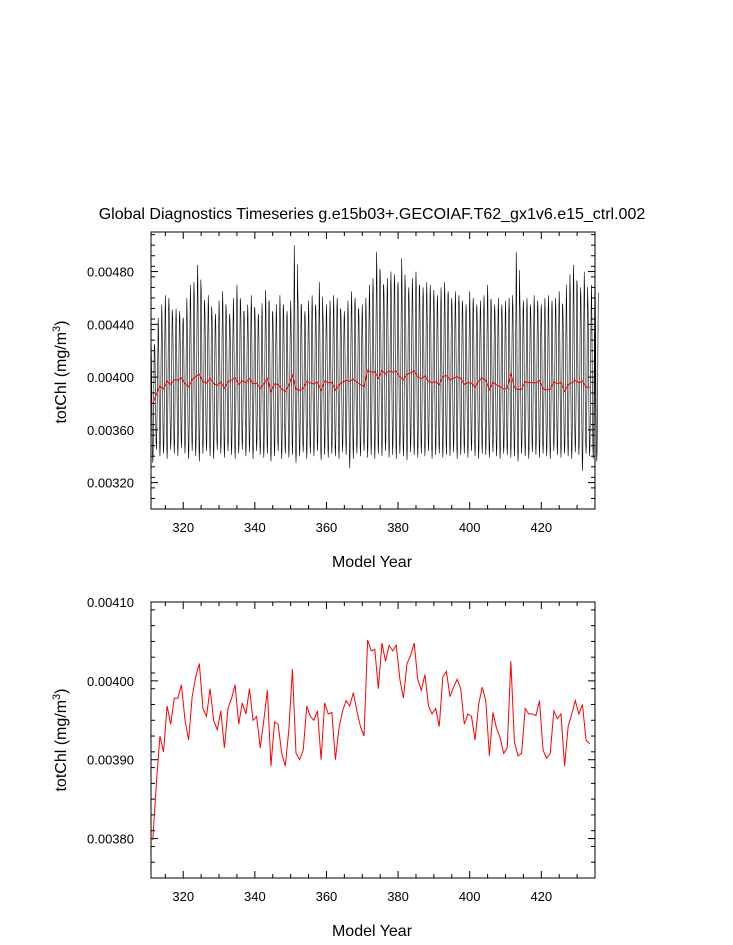 The width and height of the screenshot is (733, 945). I want to click on y-tick-label: 0.00390, so click(110, 760).